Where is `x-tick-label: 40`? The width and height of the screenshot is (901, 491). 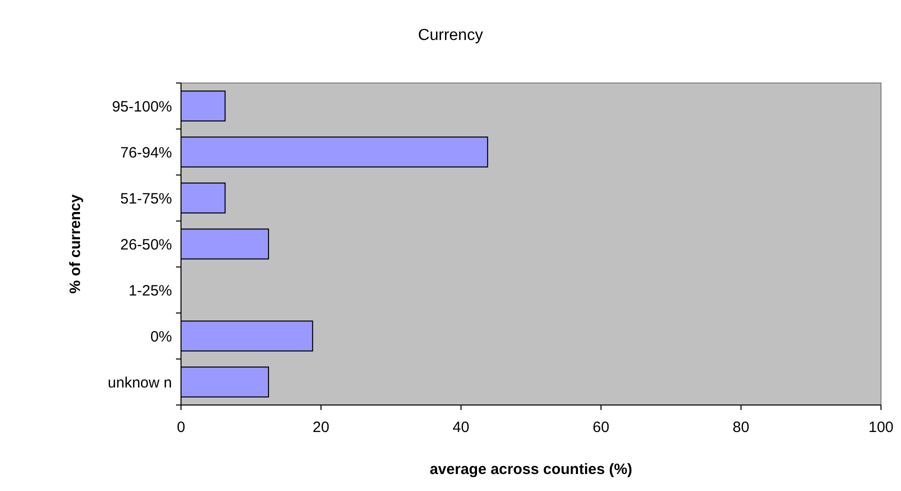 x-tick-label: 40 is located at coordinates (461, 427).